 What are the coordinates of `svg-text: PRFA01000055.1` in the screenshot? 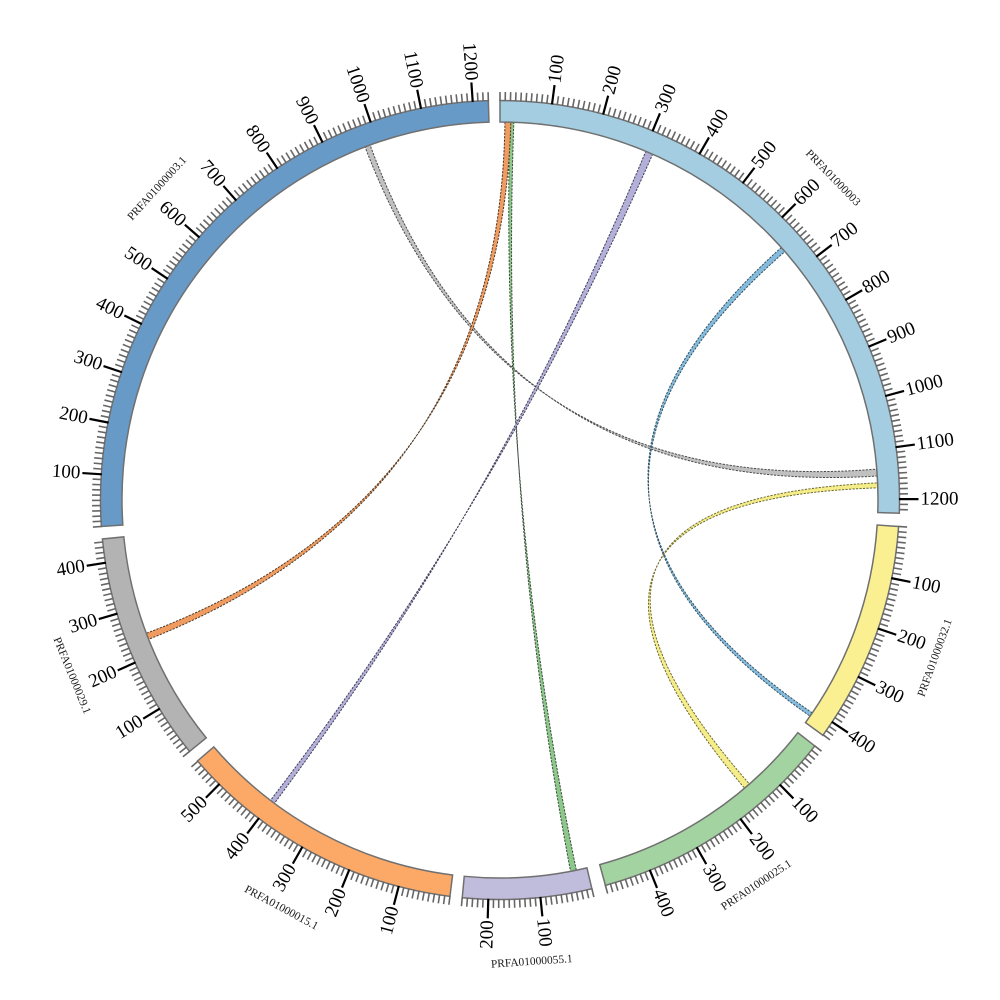 It's located at (532, 962).